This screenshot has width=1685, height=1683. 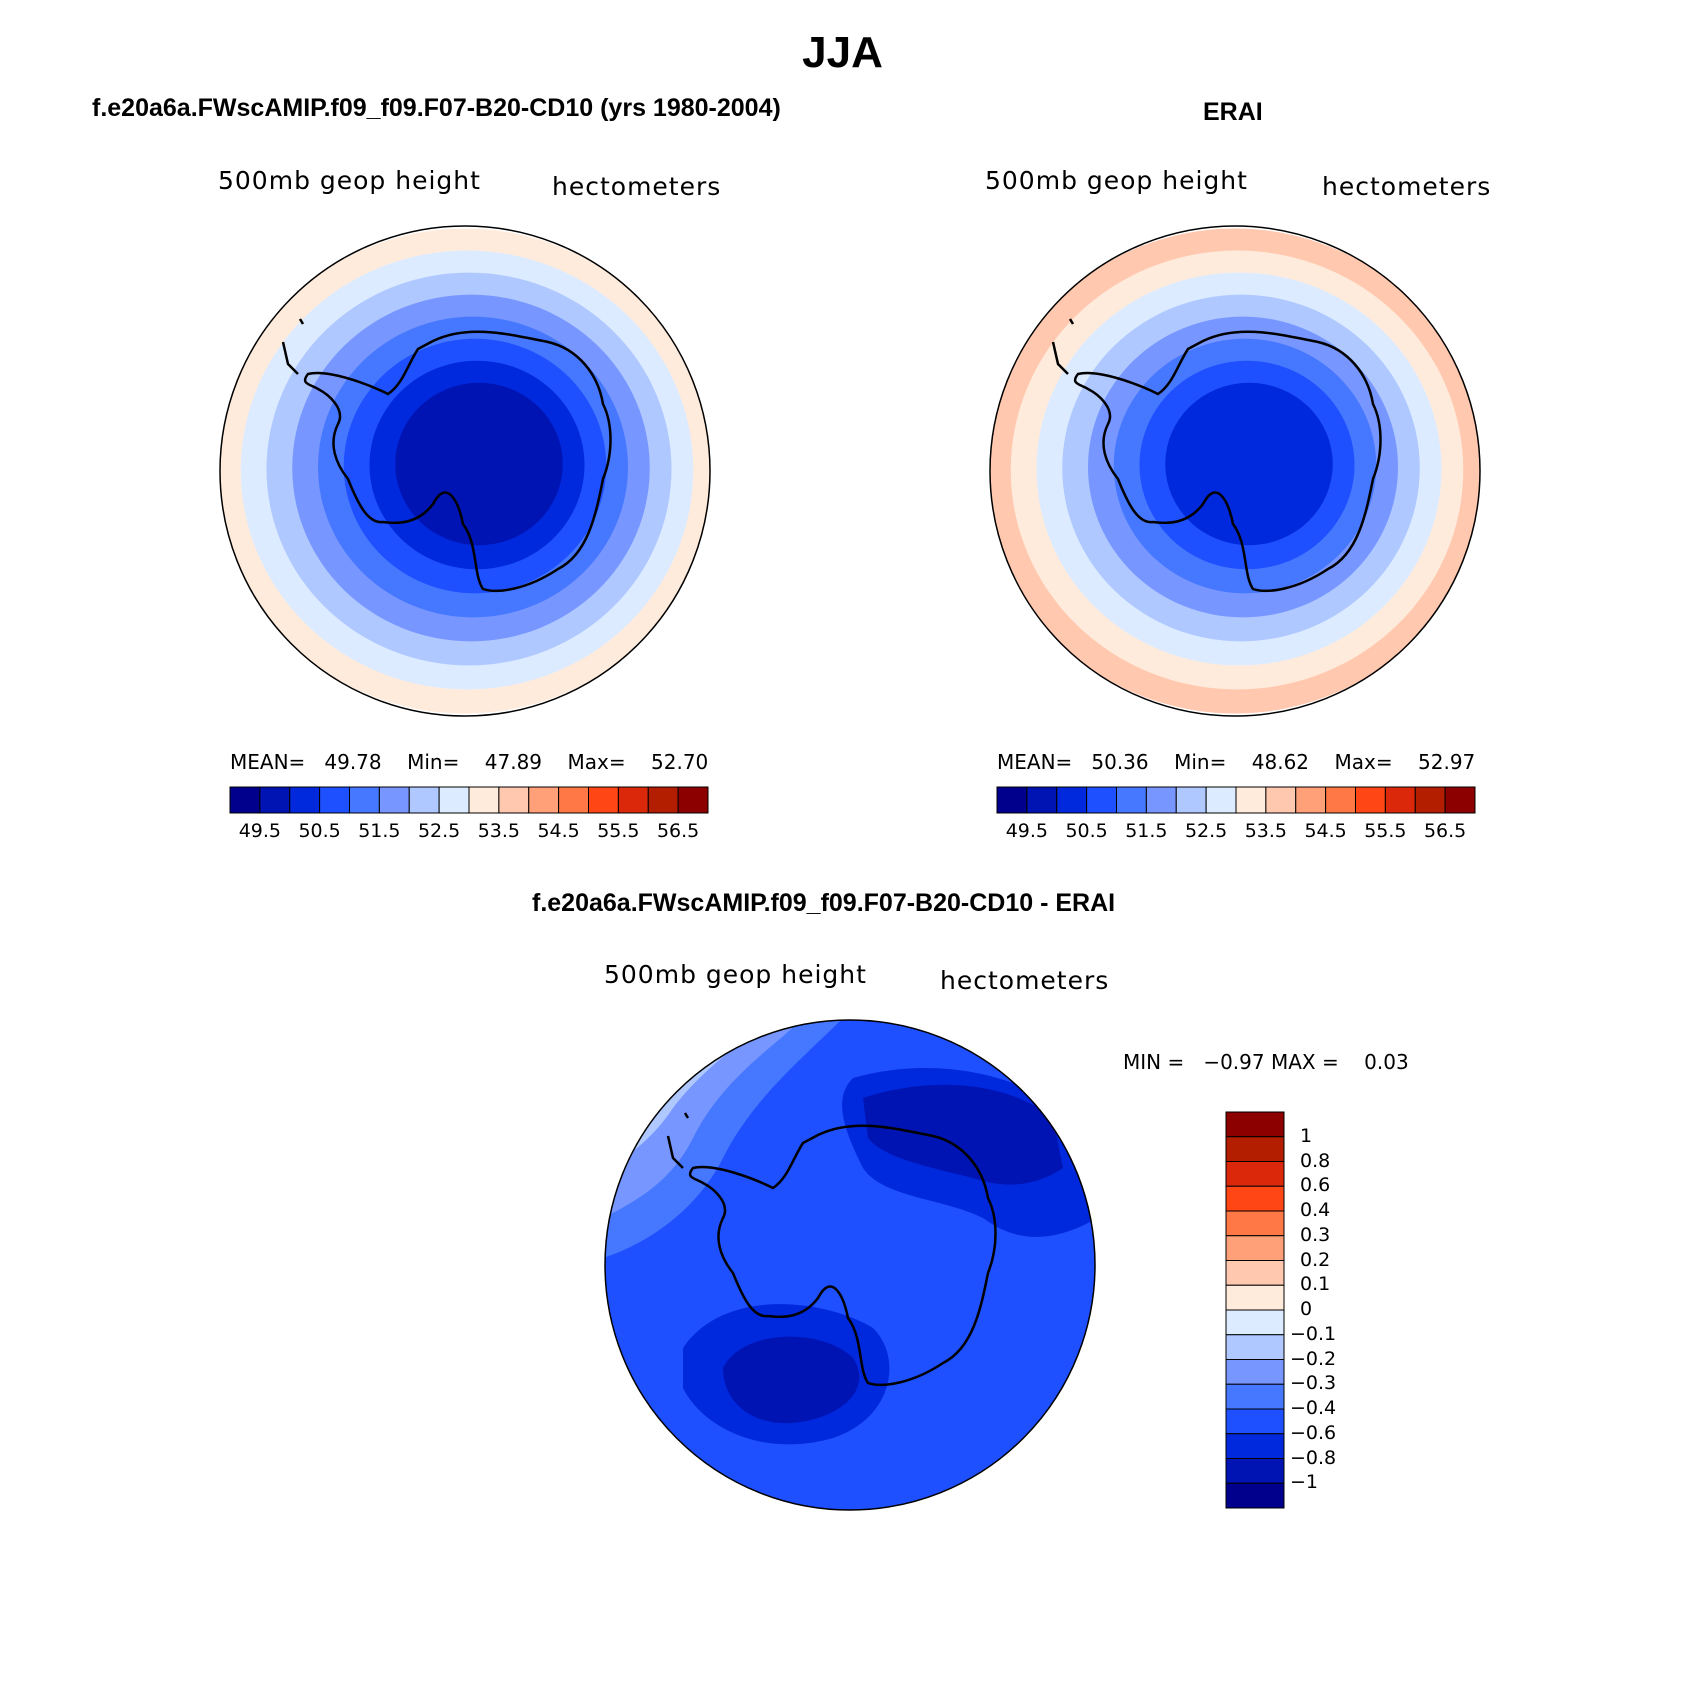 I want to click on map-erai, so click(x=1235, y=471).